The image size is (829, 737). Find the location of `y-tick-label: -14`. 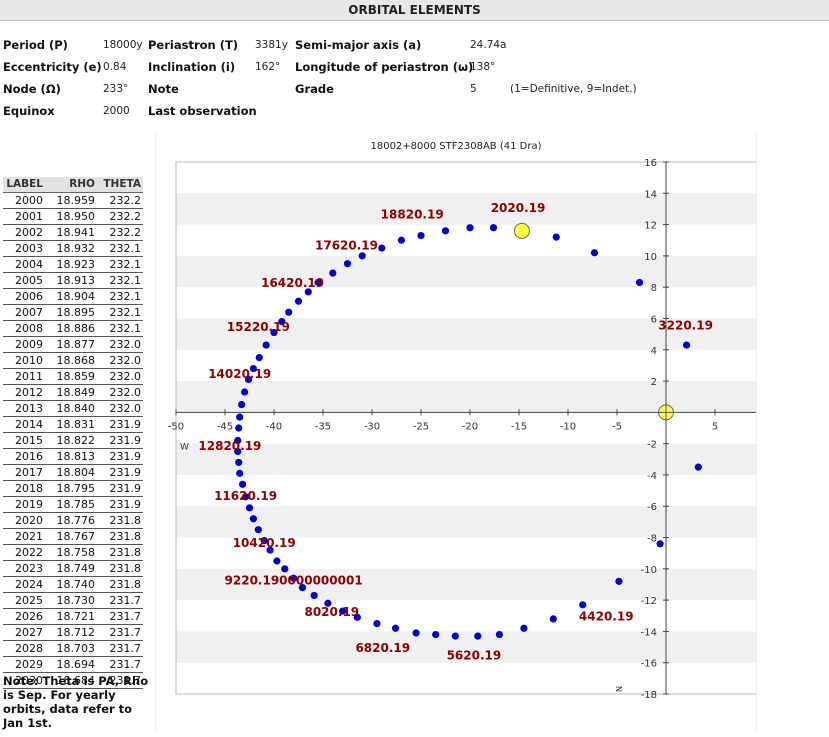

y-tick-label: -14 is located at coordinates (649, 632).